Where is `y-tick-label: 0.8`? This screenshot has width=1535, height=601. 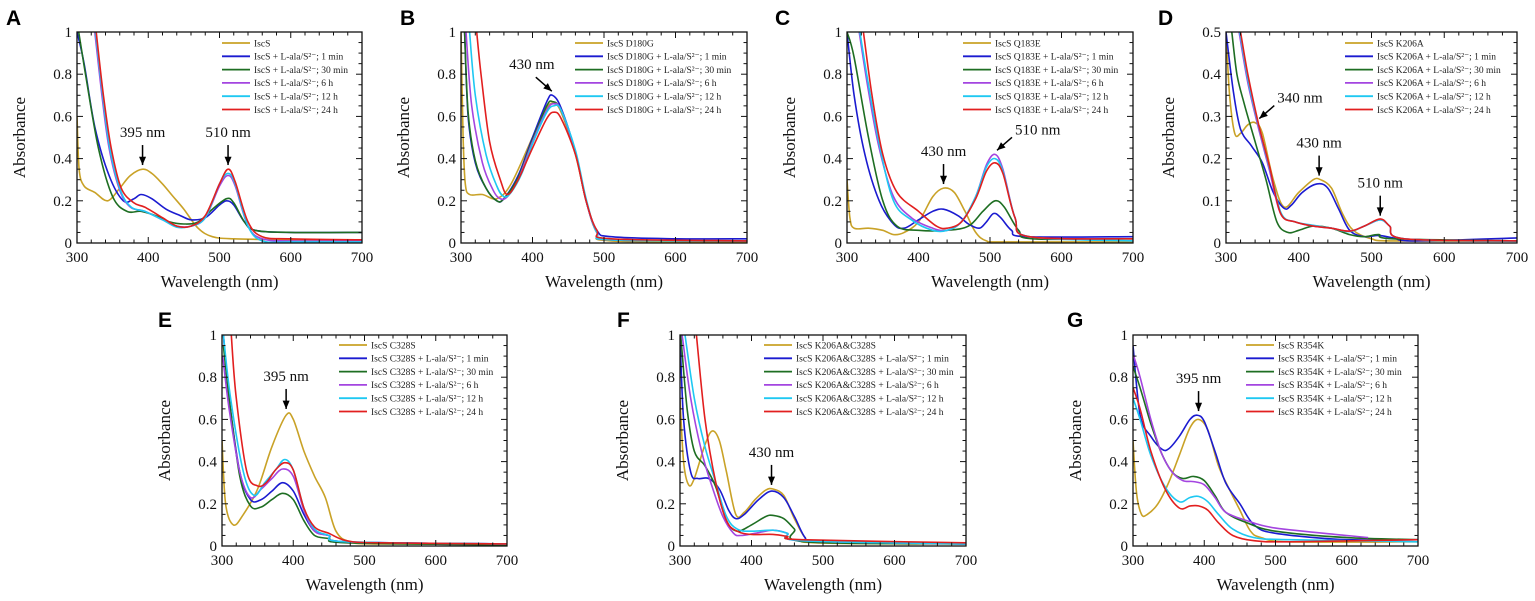
y-tick-label: 0.8 is located at coordinates (832, 75).